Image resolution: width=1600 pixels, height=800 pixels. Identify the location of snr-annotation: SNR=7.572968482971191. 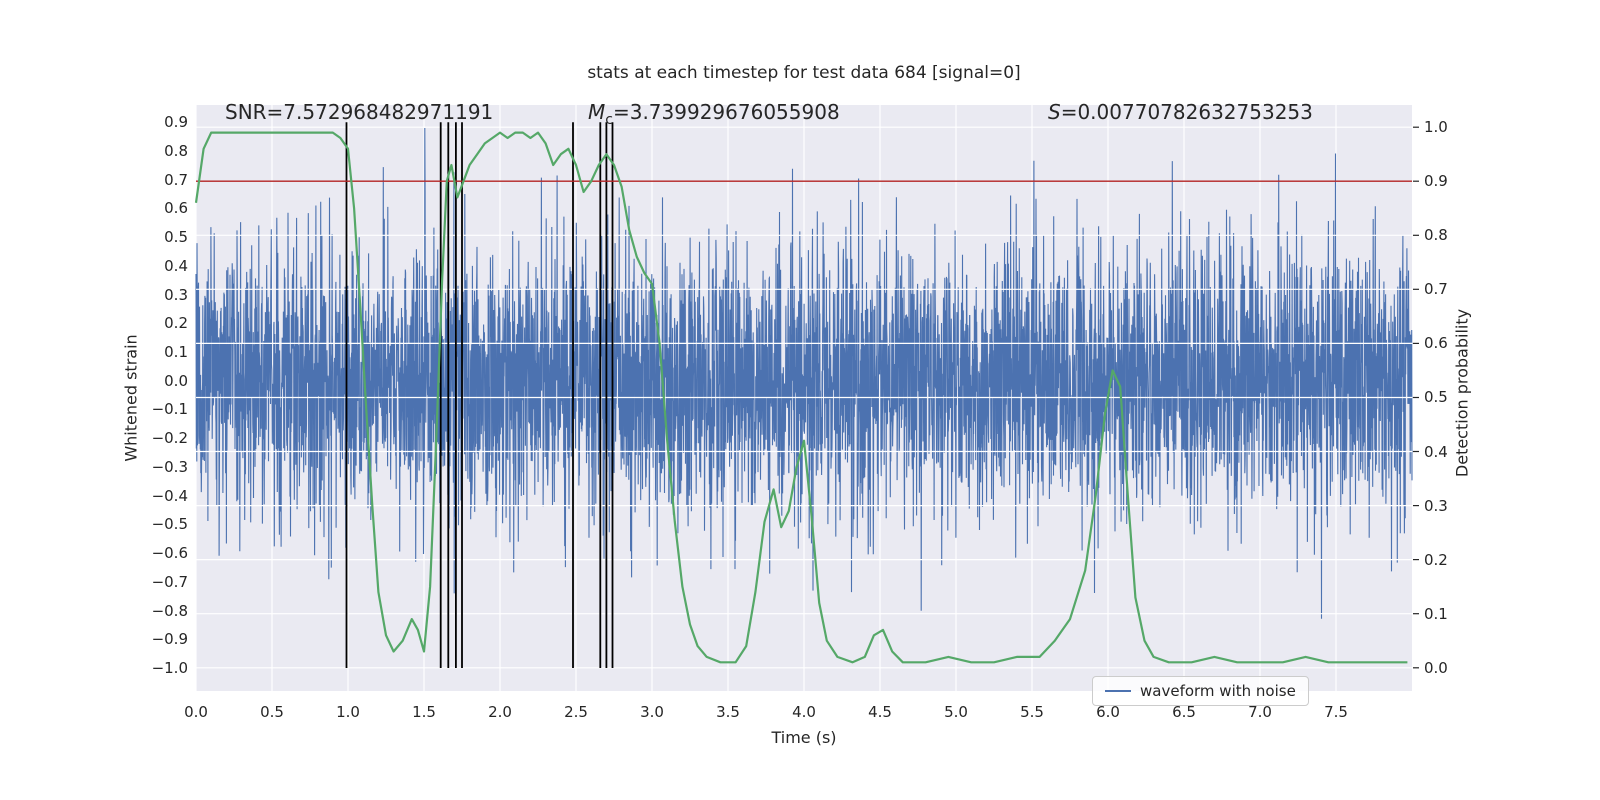
(359, 112).